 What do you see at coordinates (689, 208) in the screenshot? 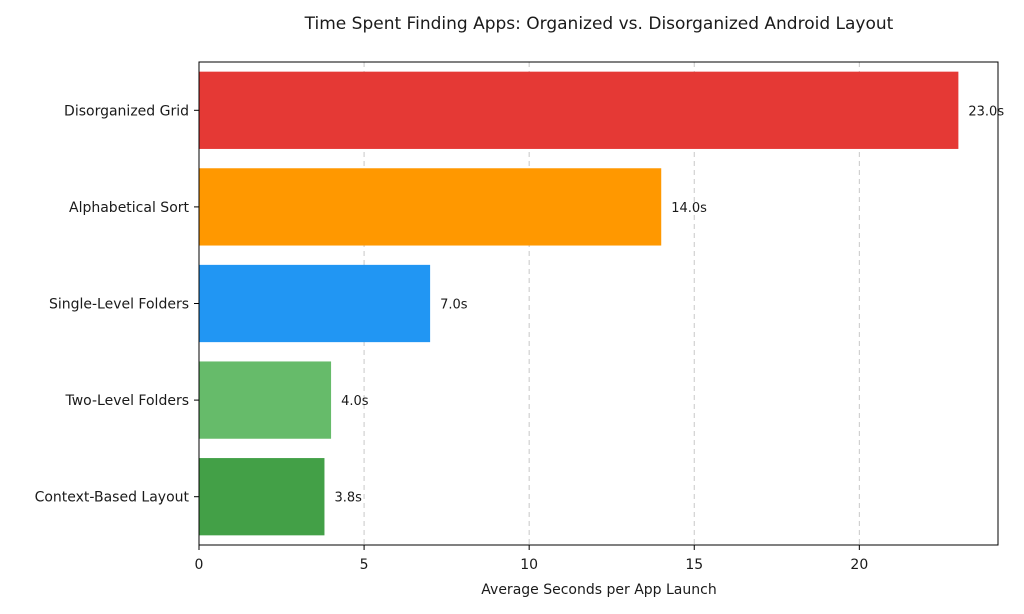
I see `data-label: 14.0s` at bounding box center [689, 208].